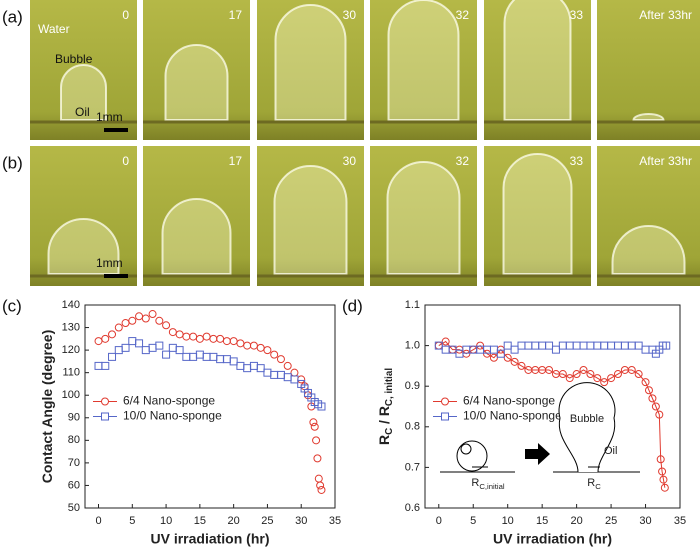  What do you see at coordinates (71, 327) in the screenshot?
I see `y-tick-label: 130` at bounding box center [71, 327].